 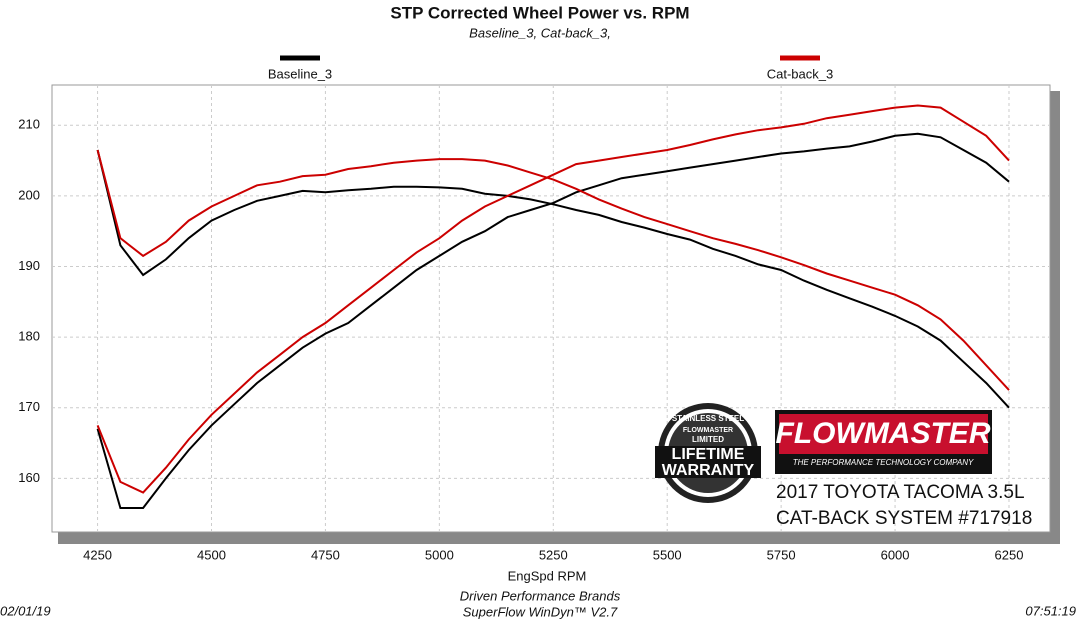 I want to click on caption: CAT-BACK SYSTEM #717918, so click(x=904, y=518).